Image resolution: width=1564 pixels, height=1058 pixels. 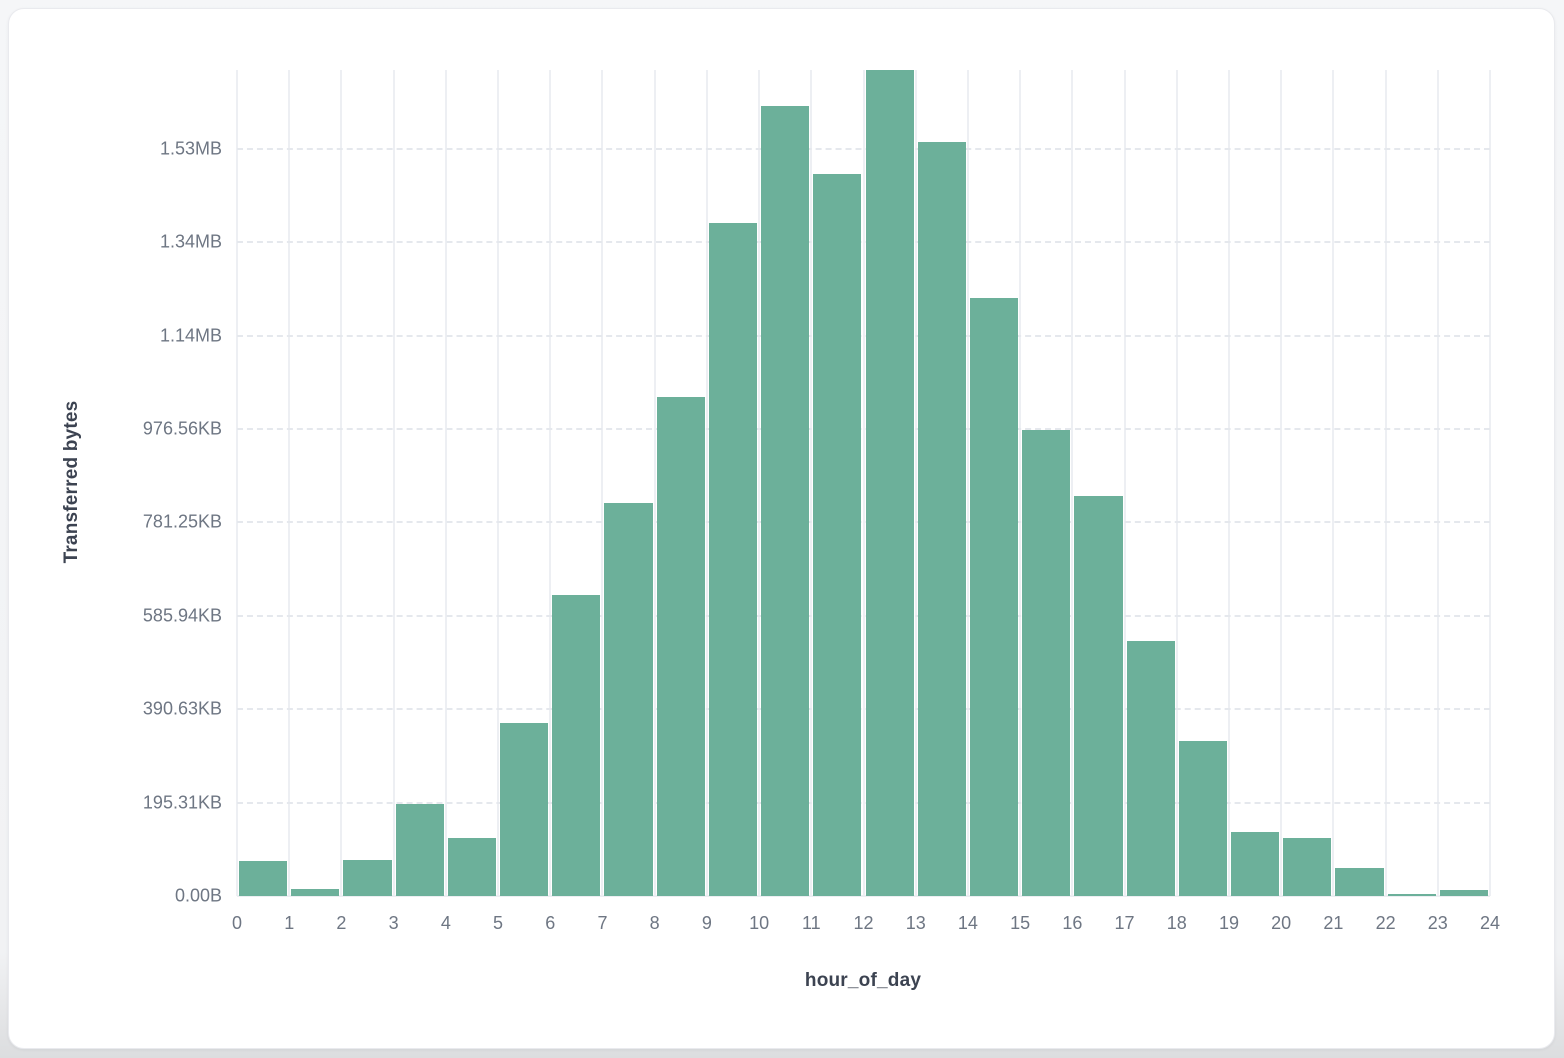 I want to click on y-tick-label: 781.25KB, so click(x=182, y=521).